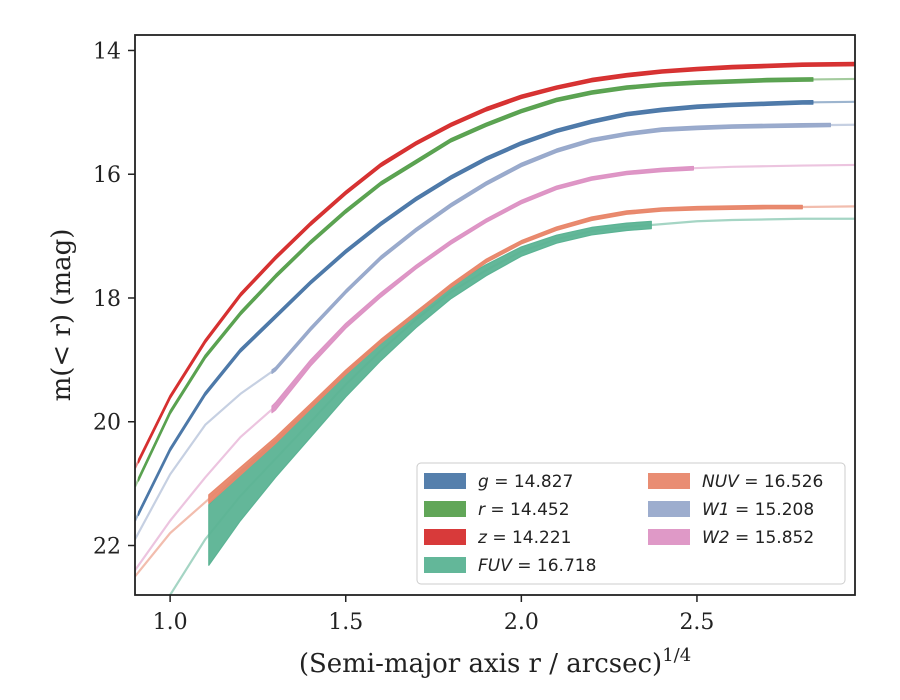 Image resolution: width=900 pixels, height=700 pixels. What do you see at coordinates (445, 537) in the screenshot?
I see `legend-swatch-z` at bounding box center [445, 537].